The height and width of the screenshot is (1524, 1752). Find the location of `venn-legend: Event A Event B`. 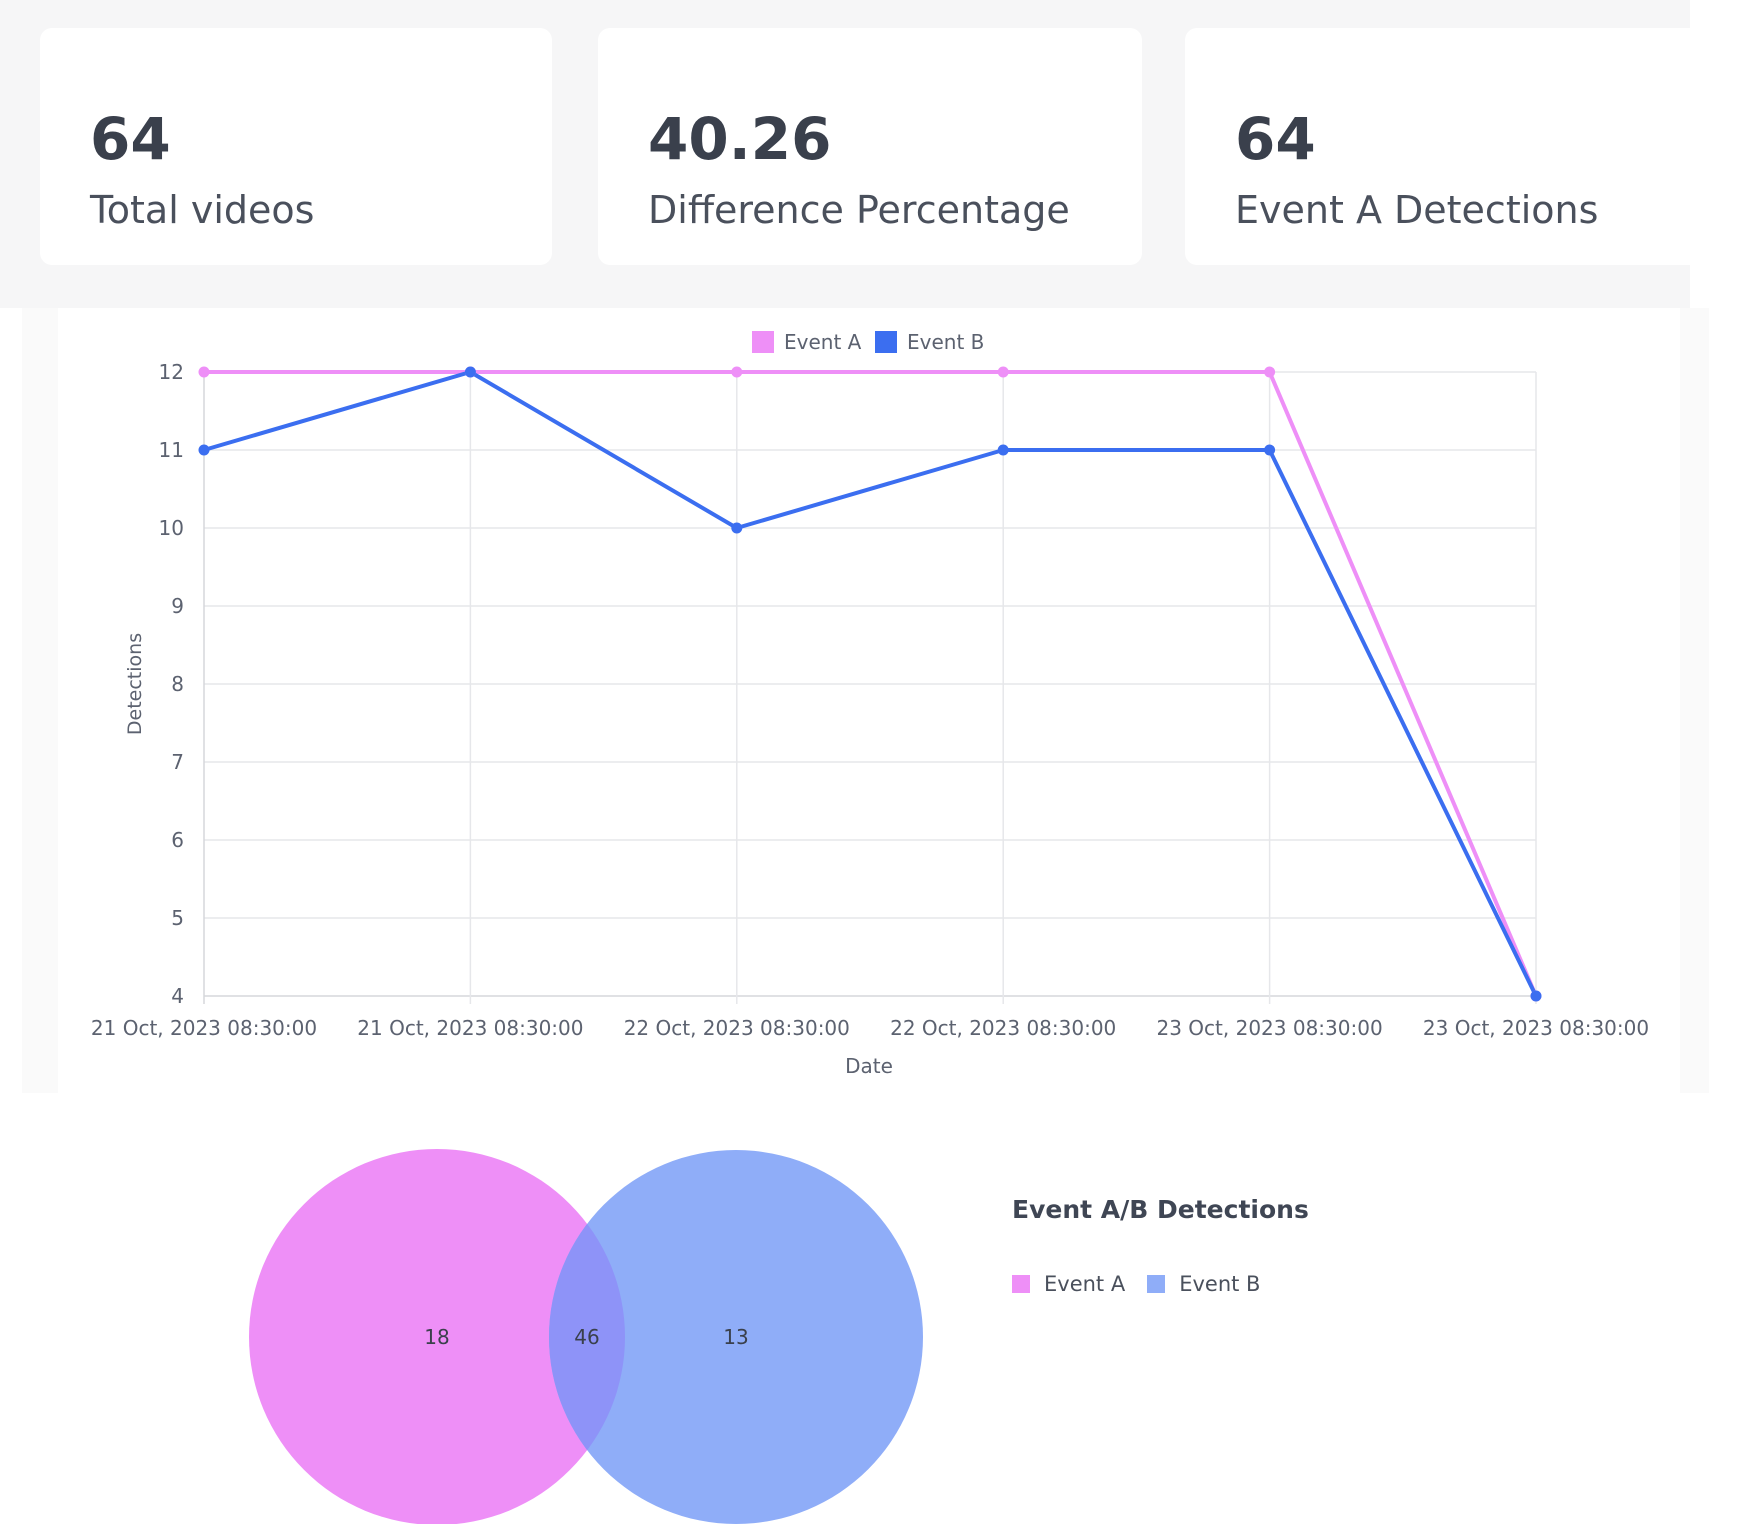

venn-legend: Event A Event B is located at coordinates (1147, 1284).